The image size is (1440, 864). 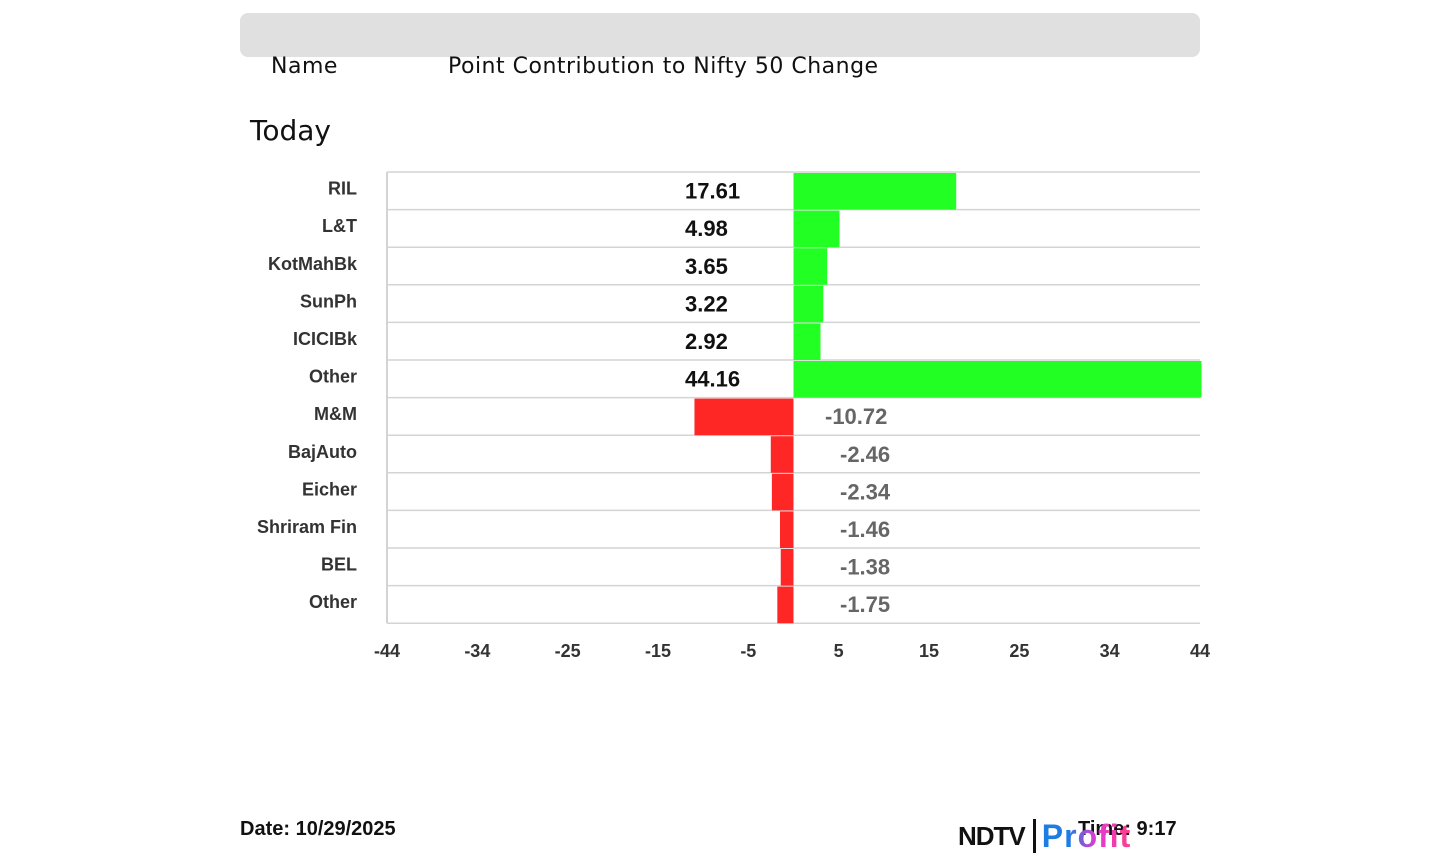 I want to click on category-label: RIL, so click(x=342, y=189).